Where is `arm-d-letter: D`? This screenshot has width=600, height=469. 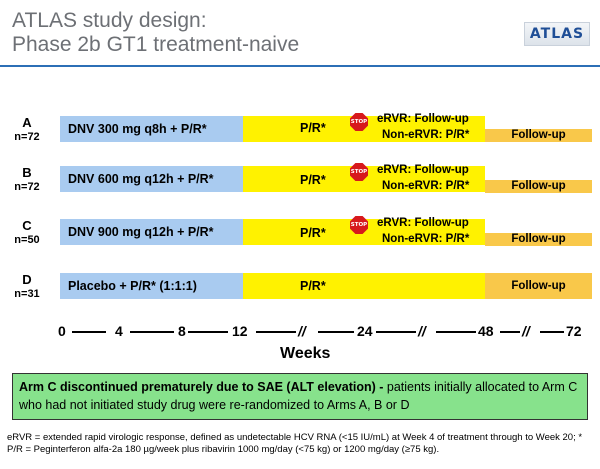 arm-d-letter: D is located at coordinates (27, 279).